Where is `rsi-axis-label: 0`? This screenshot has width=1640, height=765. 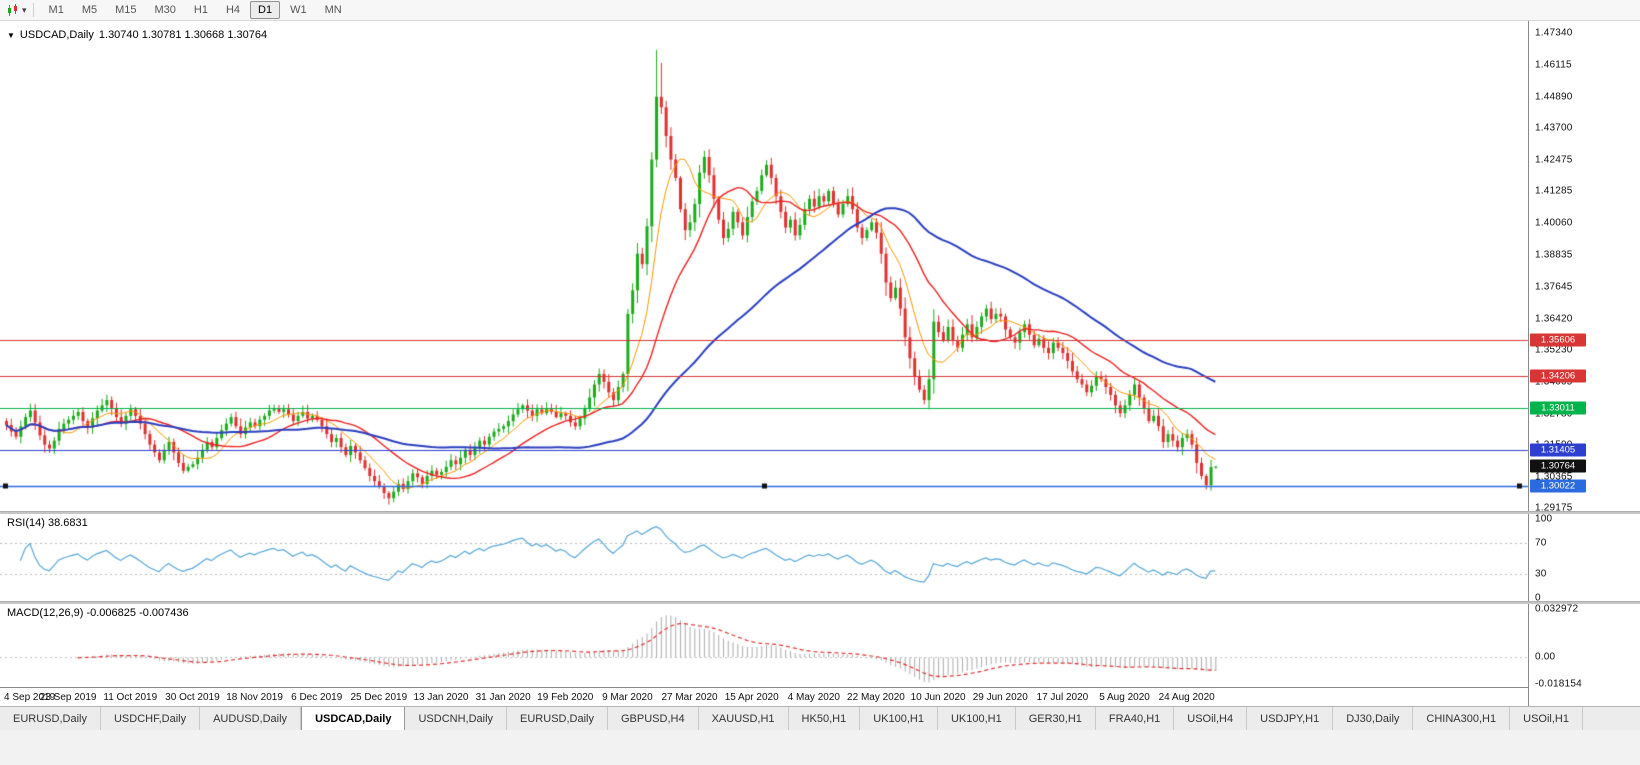
rsi-axis-label: 0 is located at coordinates (1538, 598).